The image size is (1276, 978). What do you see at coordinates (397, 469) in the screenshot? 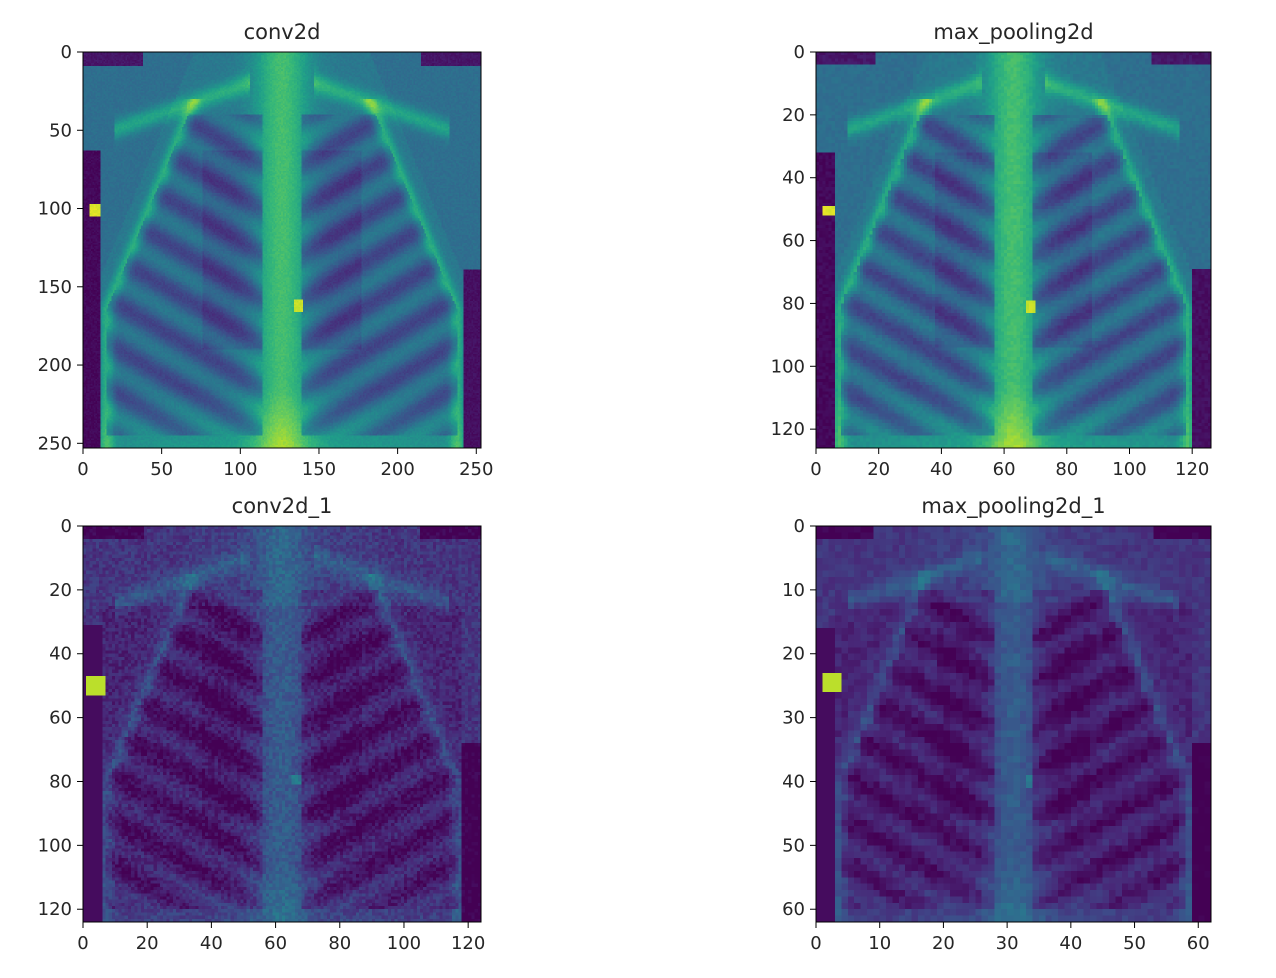
I see `x-tick-label: 200` at bounding box center [397, 469].